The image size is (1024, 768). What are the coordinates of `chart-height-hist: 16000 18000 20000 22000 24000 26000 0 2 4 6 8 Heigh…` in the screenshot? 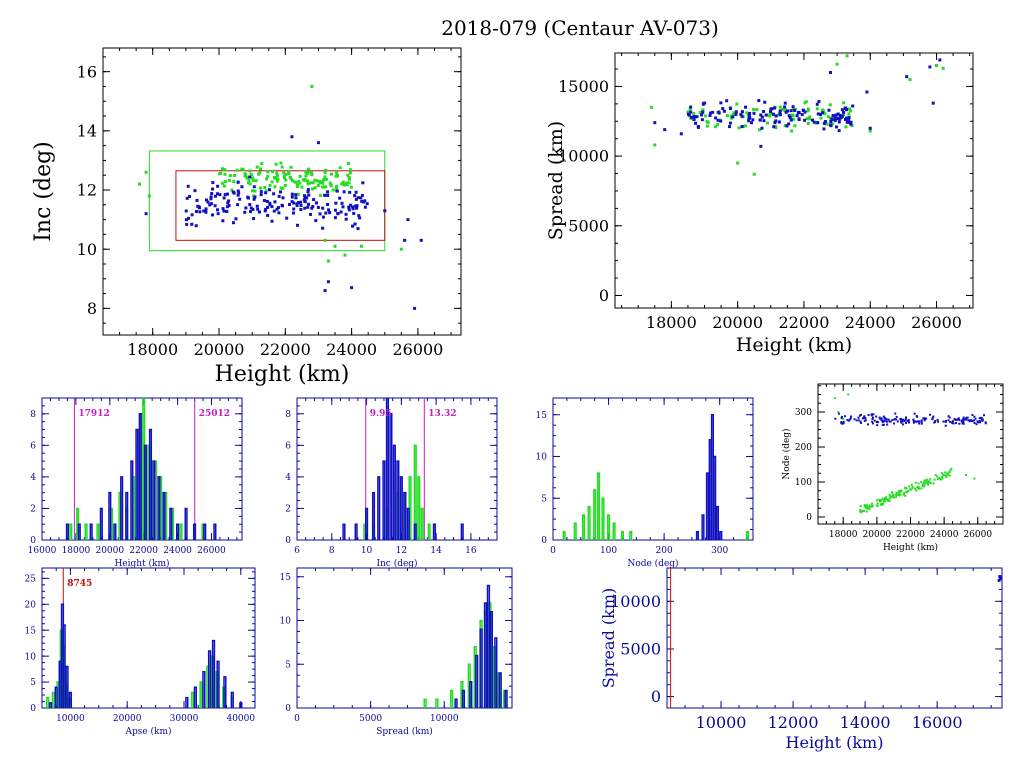 It's located at (135, 483).